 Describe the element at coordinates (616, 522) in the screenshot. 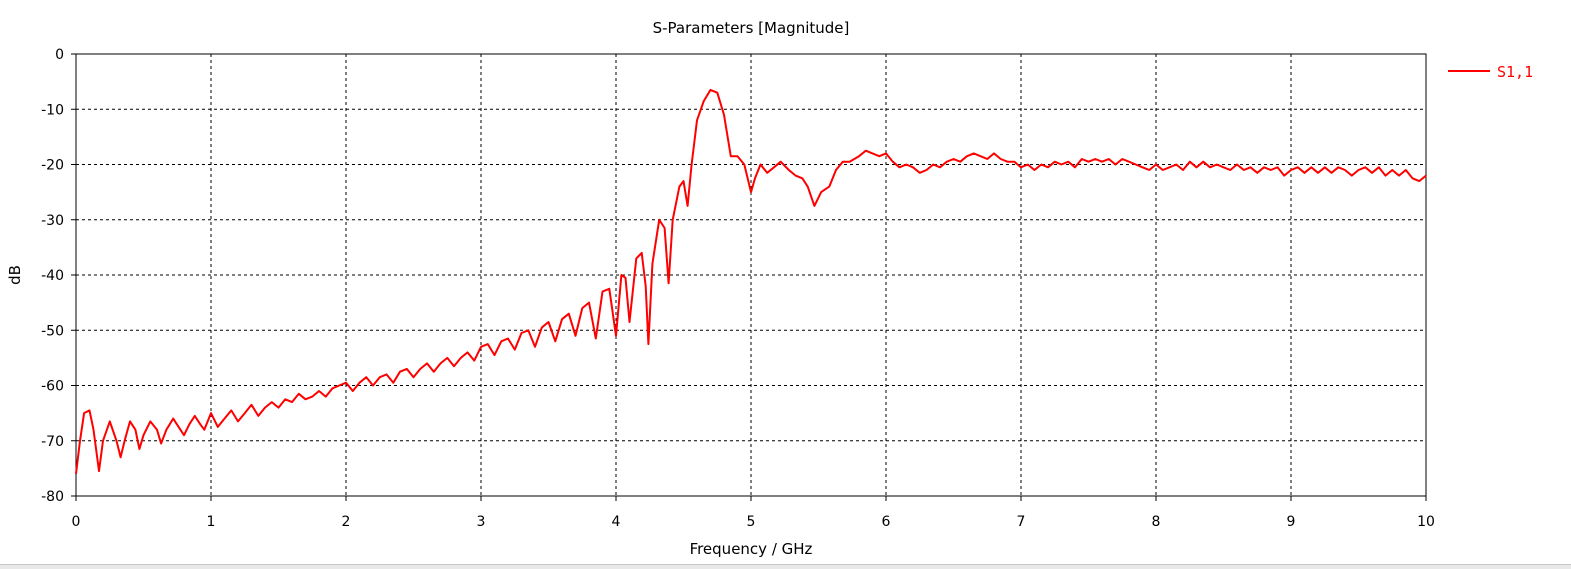

I see `x-tick-label: 4` at that location.